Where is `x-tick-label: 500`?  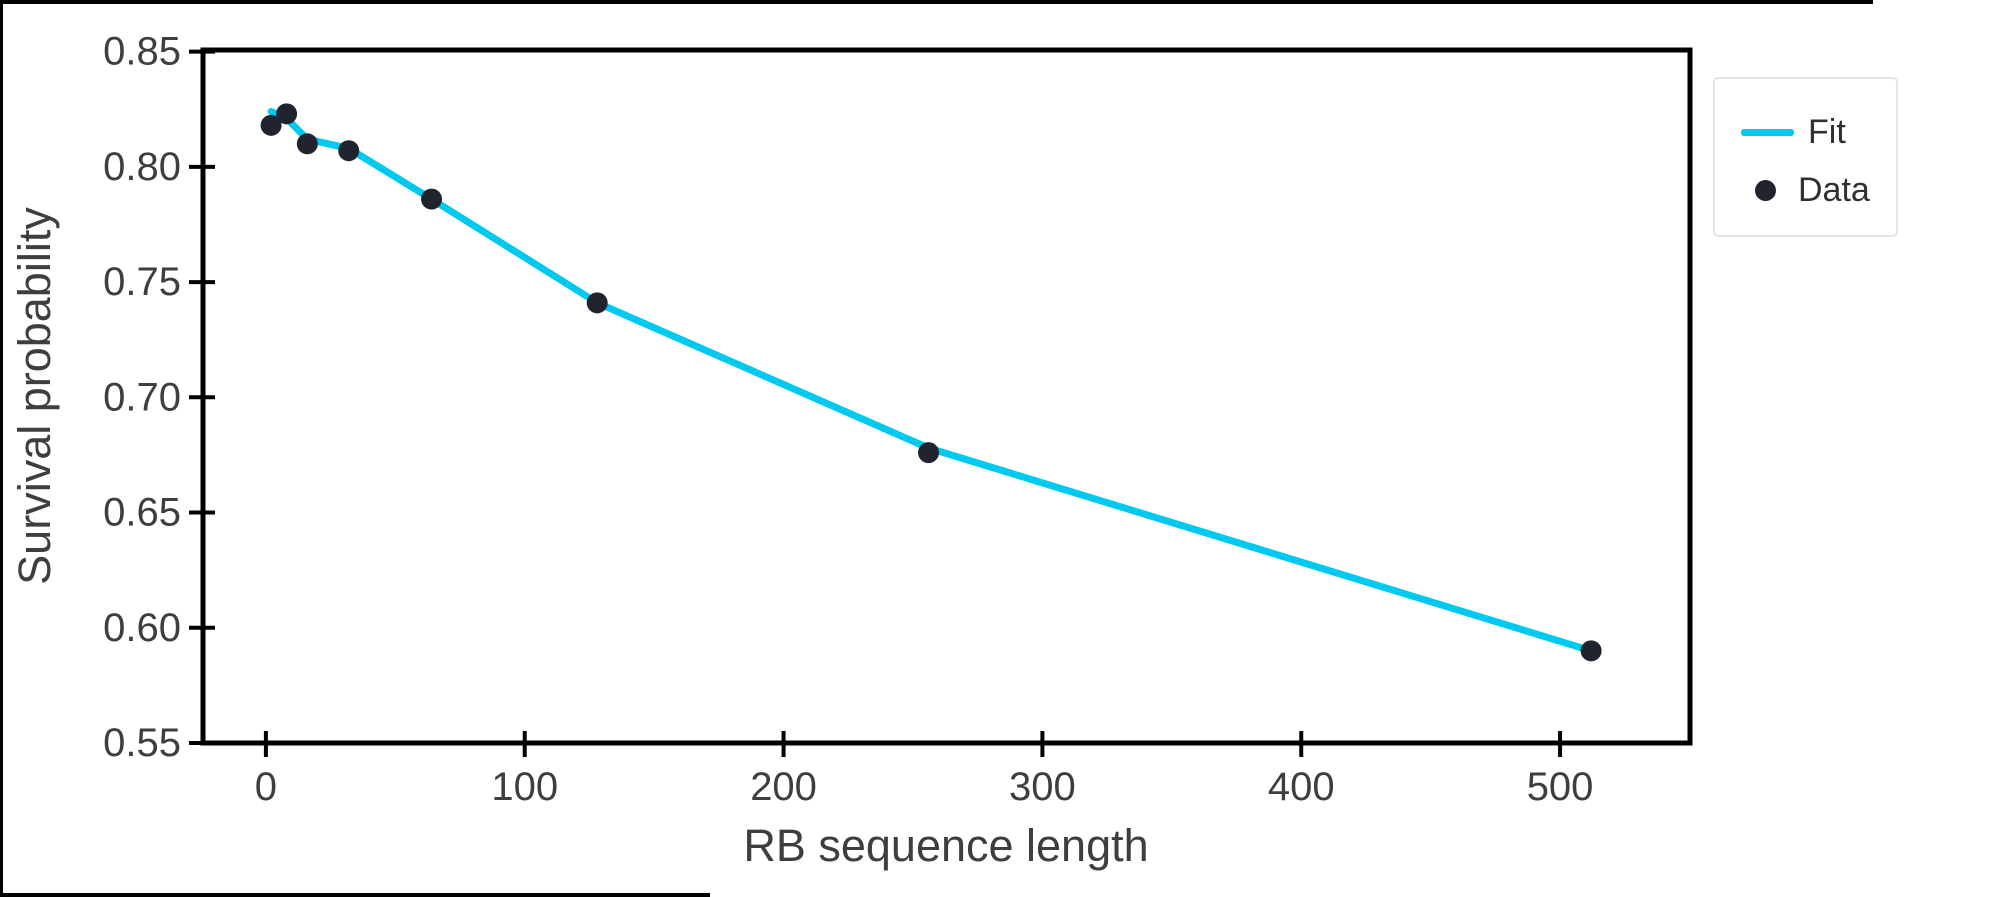 x-tick-label: 500 is located at coordinates (1560, 787).